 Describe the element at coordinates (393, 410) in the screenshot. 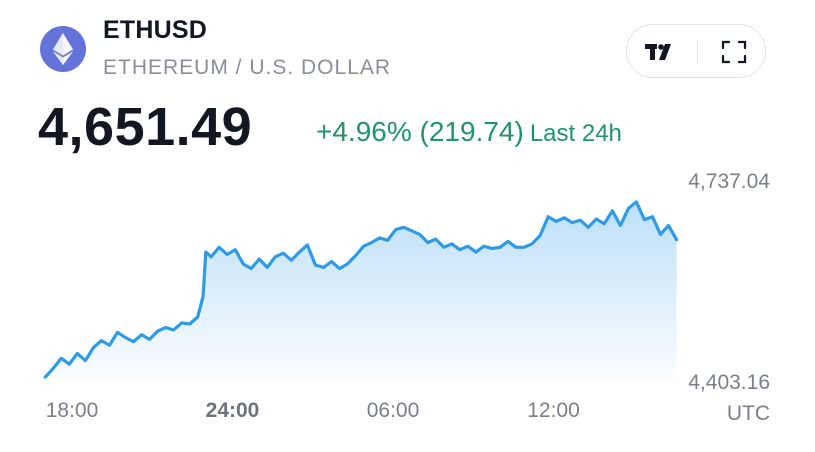

I see `x-tick-label: 06:00` at that location.